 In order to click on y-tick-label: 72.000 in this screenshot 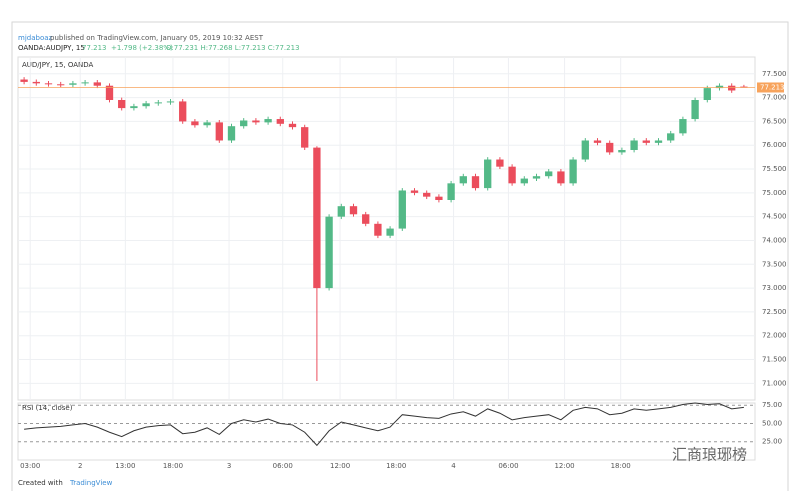, I will do `click(774, 336)`.